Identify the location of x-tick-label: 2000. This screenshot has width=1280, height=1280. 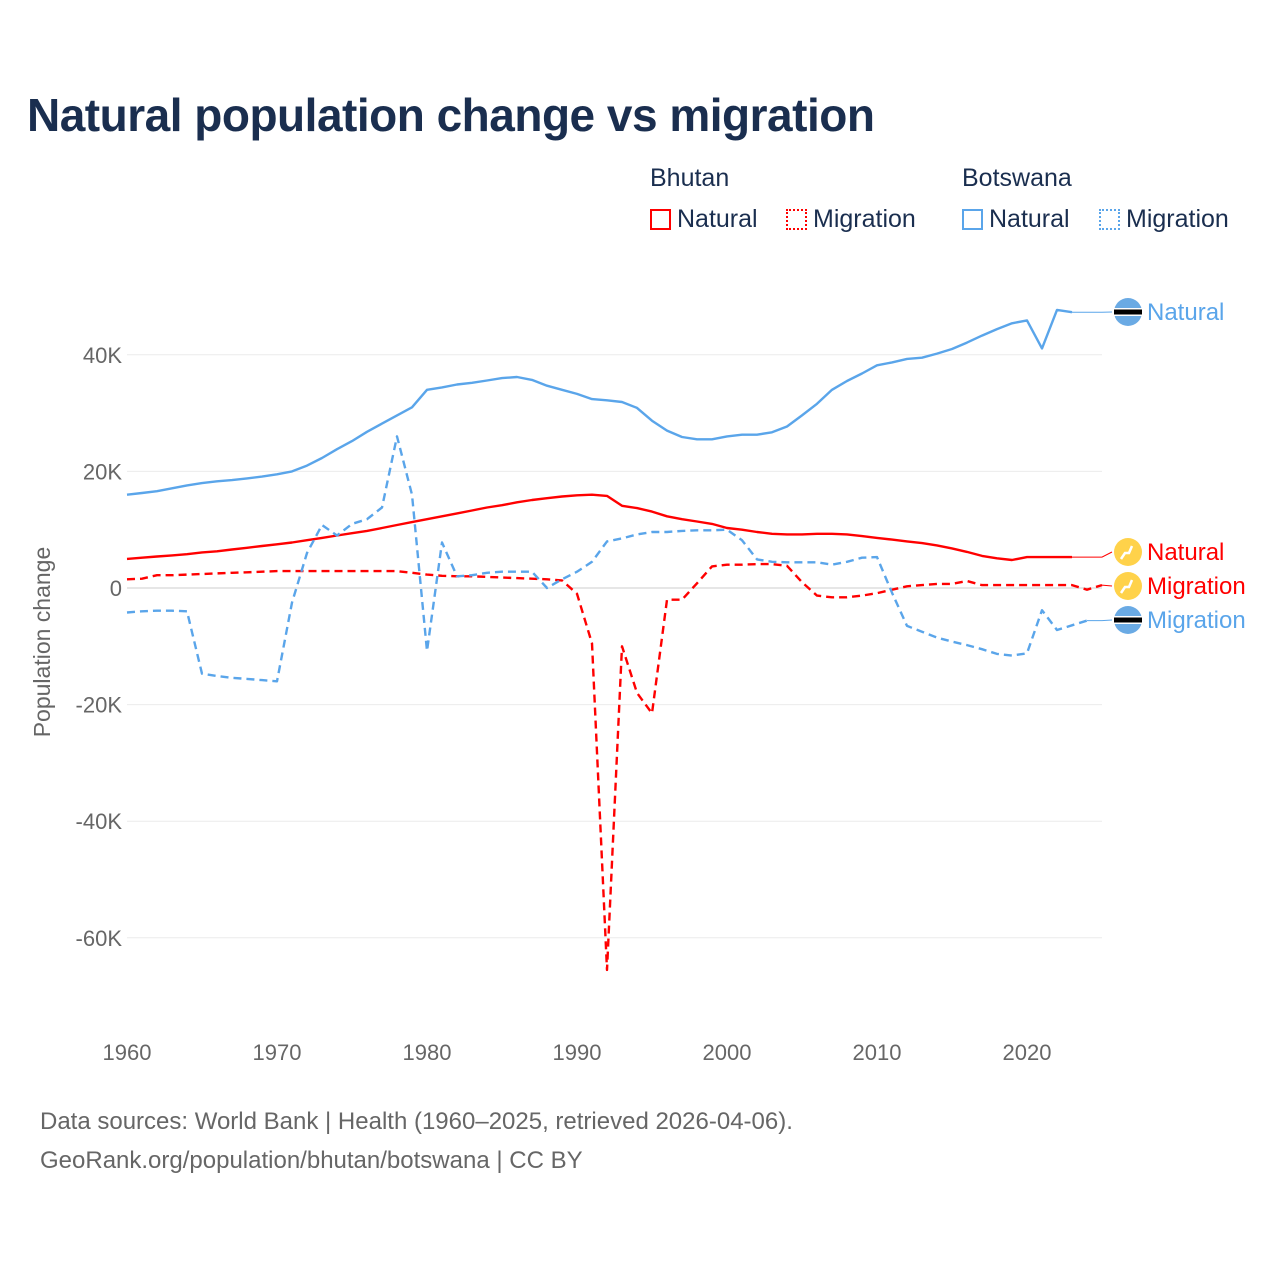
(727, 1052).